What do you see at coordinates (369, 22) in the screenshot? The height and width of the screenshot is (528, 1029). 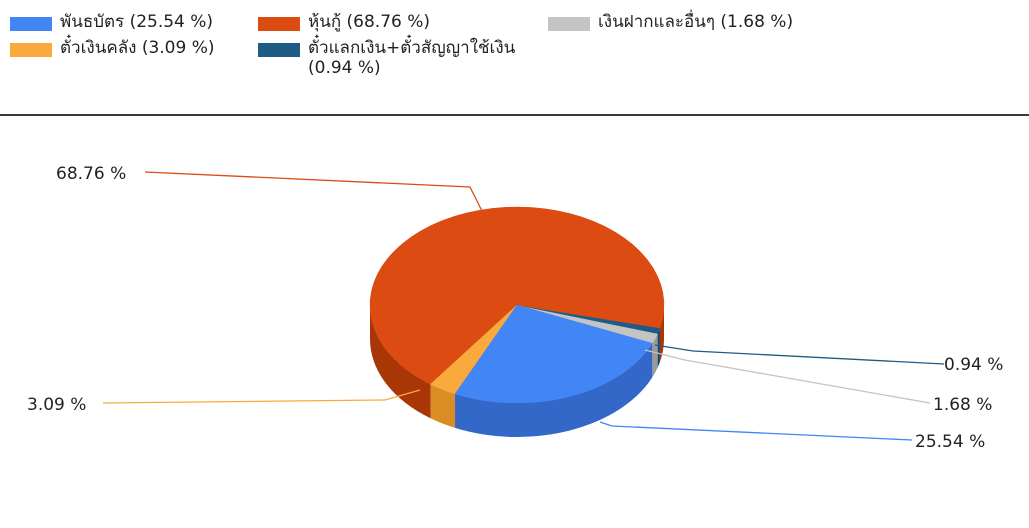 I see `legend-label-debentures: หุ้นกู้ (68.76 %)` at bounding box center [369, 22].